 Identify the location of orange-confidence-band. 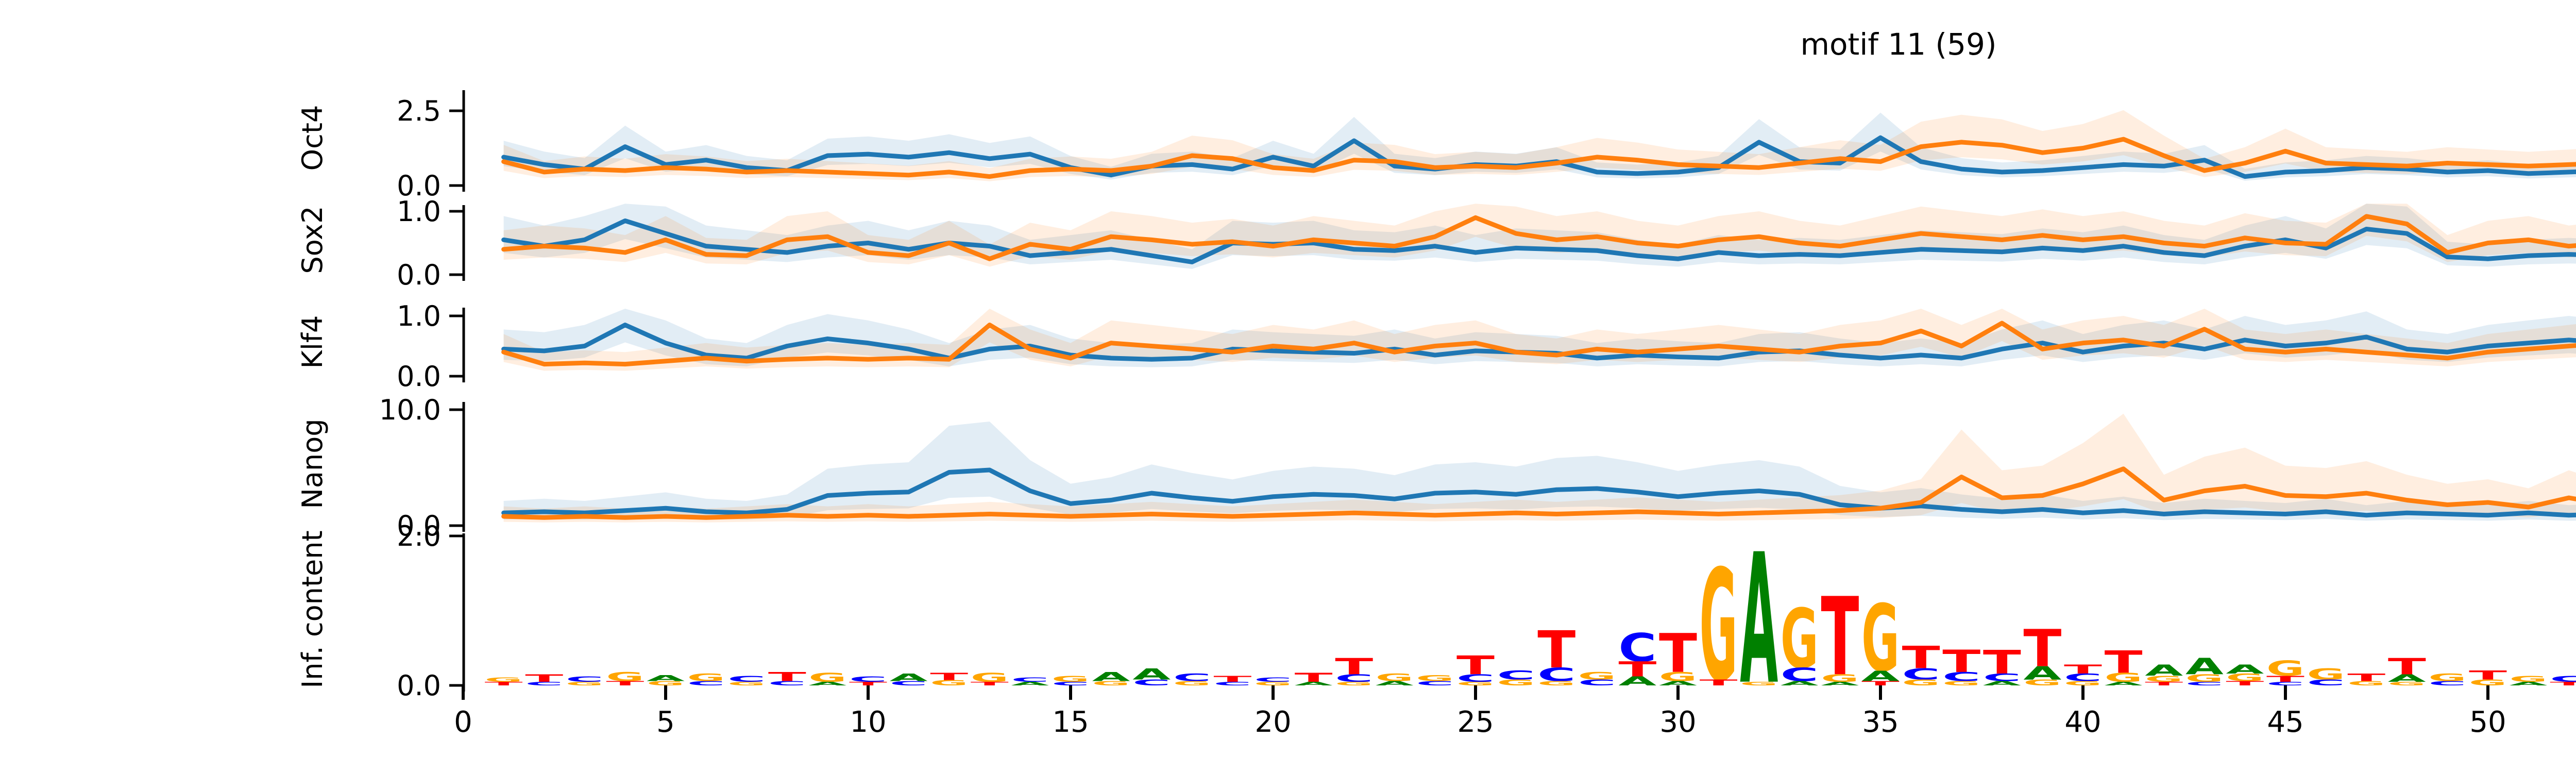
(1539, 339).